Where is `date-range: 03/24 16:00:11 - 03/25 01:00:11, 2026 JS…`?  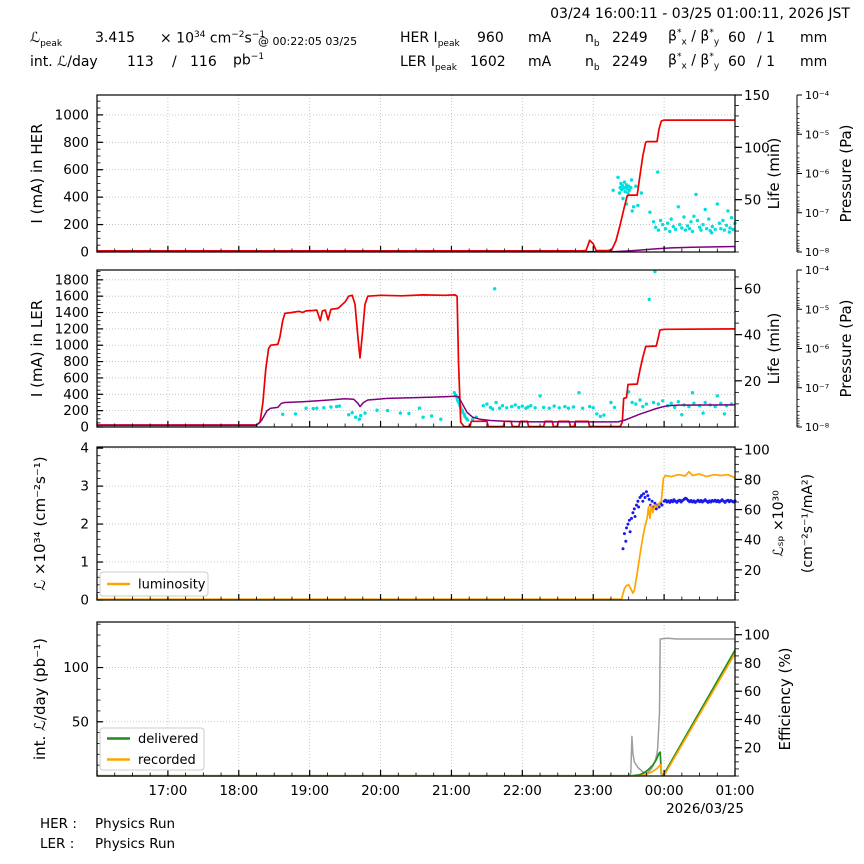
date-range: 03/24 16:00:11 - 03/25 01:00:11, 2026 JS… is located at coordinates (700, 14).